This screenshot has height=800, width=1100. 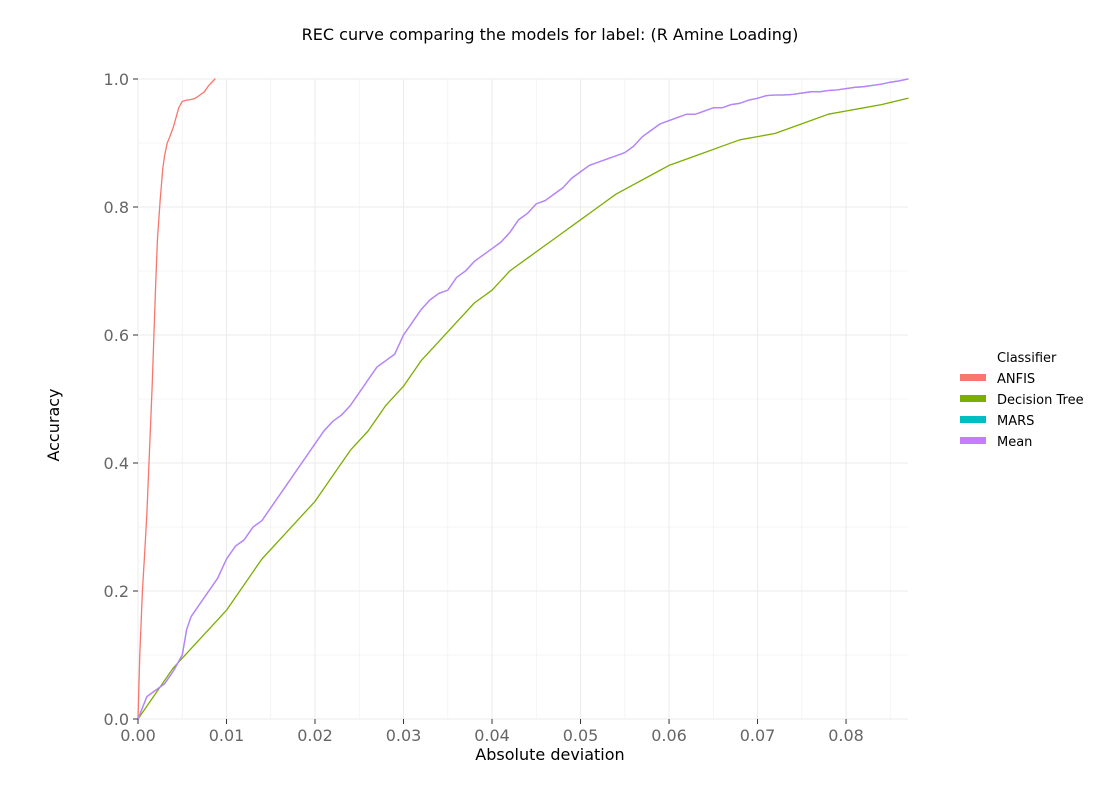 I want to click on y-axis: 0.0 0.2 0.4 0.6 0.8 1.0, so click(x=121, y=399).